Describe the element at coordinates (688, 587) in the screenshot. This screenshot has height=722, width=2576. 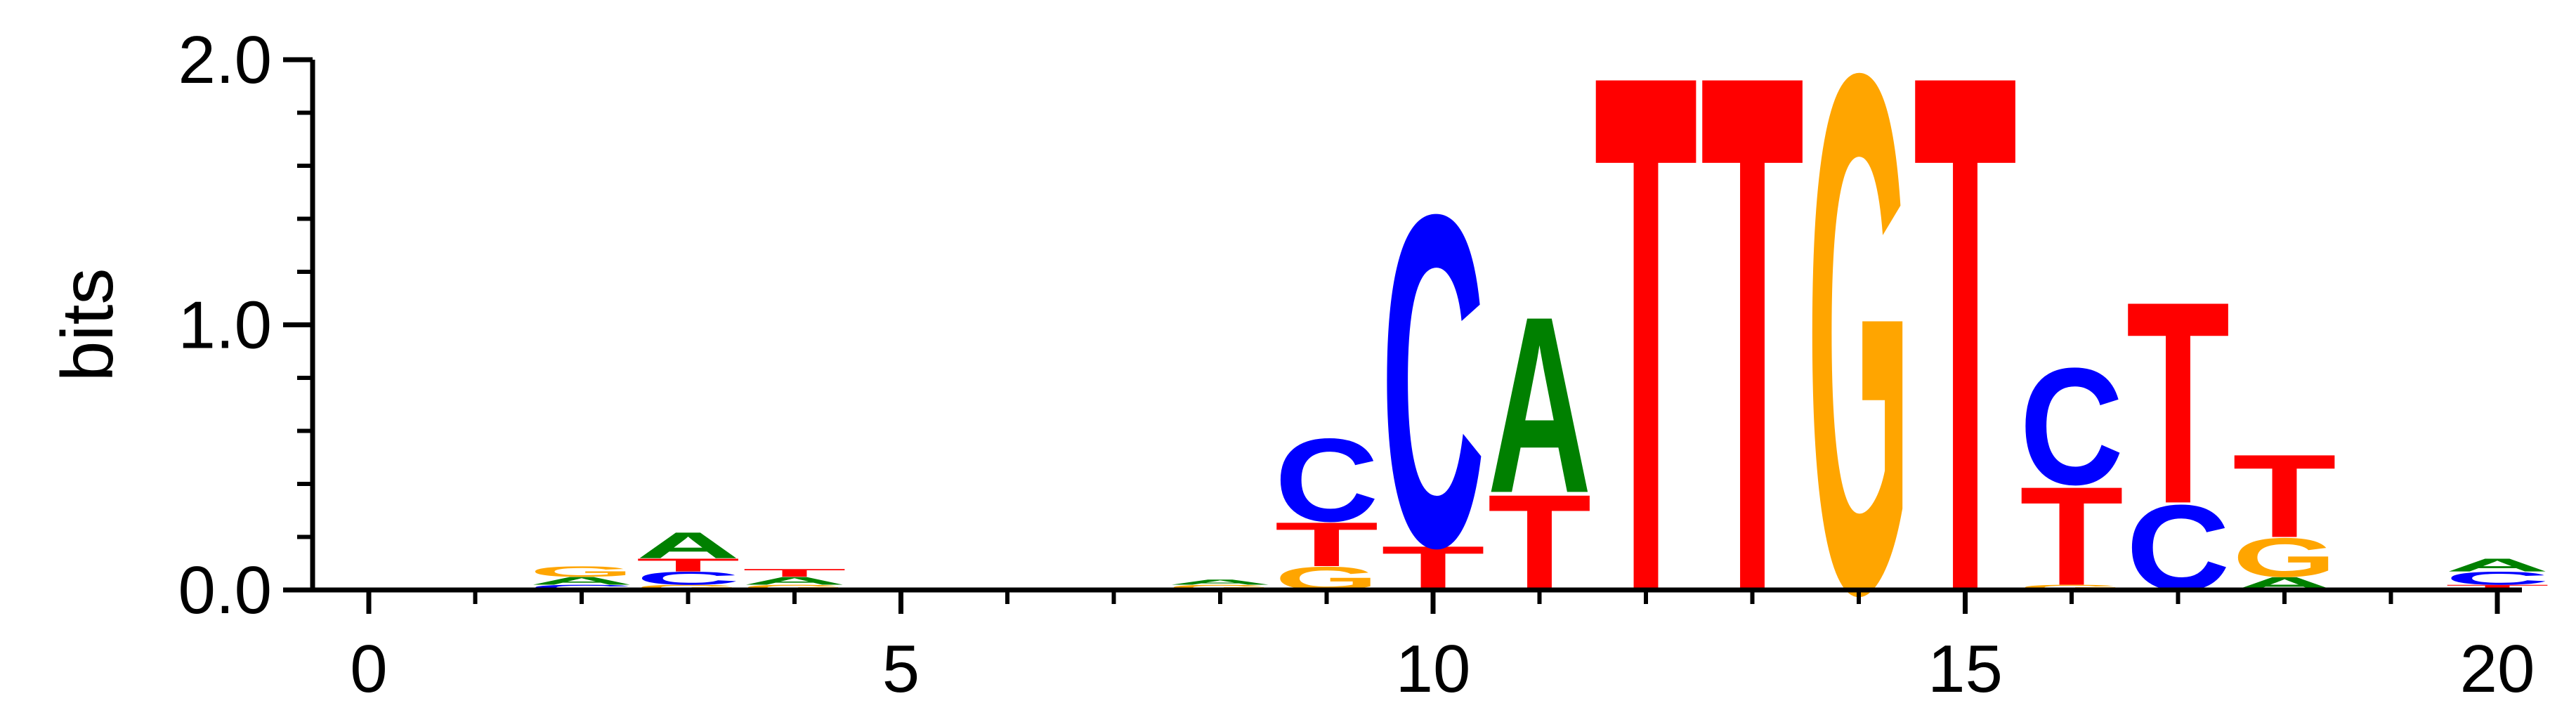
I see `logo-letter-G-pos-3: G` at that location.